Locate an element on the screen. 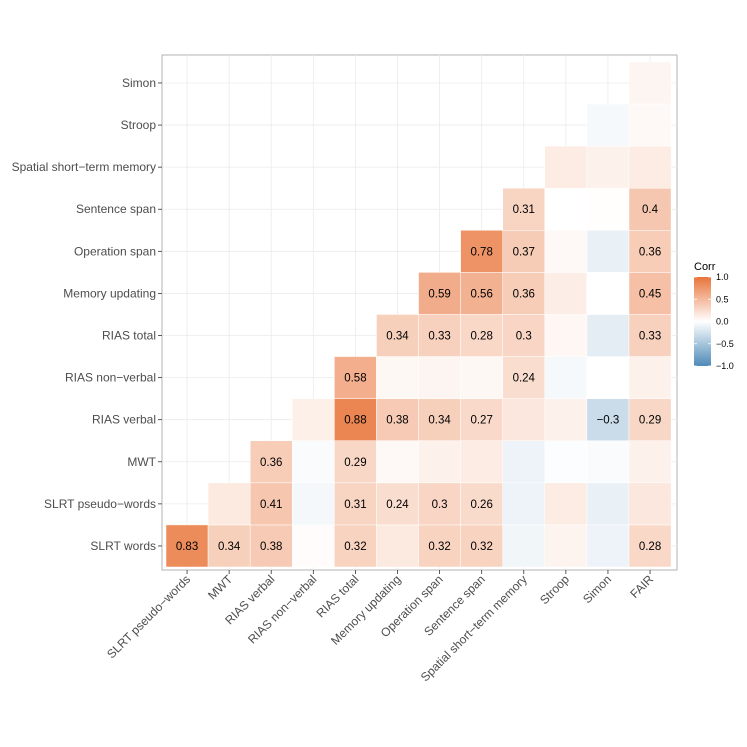  legend-tick-label: −0.5 is located at coordinates (725, 344).